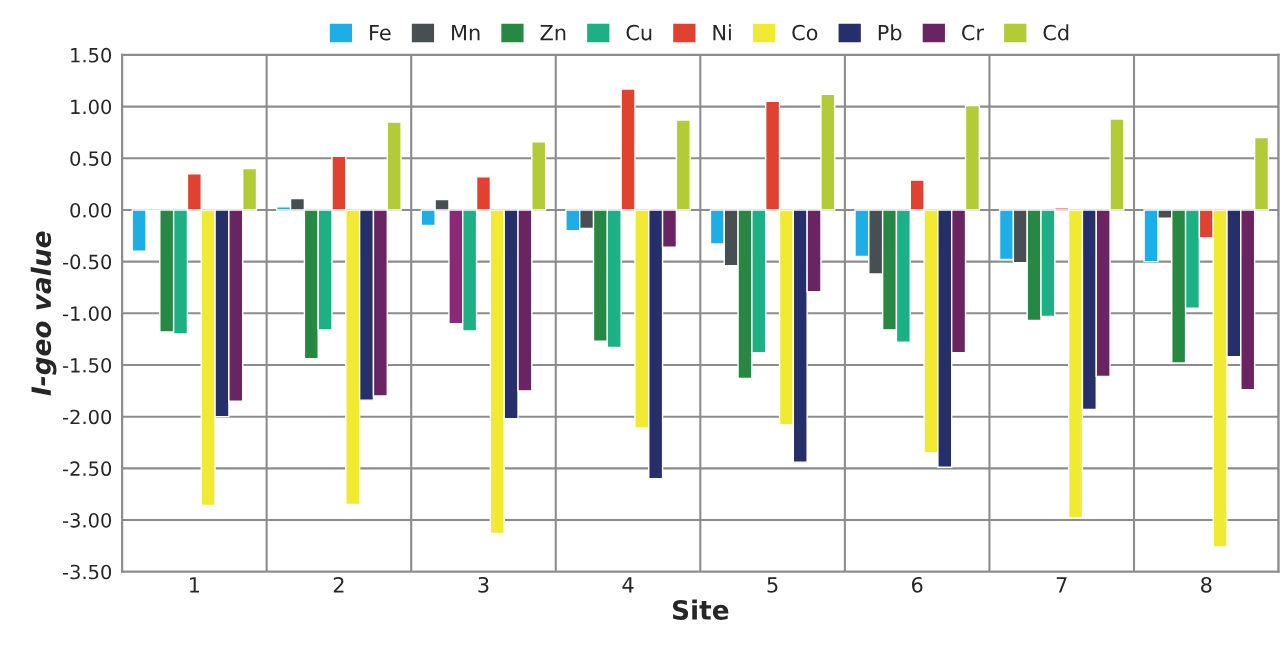 The image size is (1285, 646). What do you see at coordinates (483, 584) in the screenshot?
I see `x-tick-label: 3` at bounding box center [483, 584].